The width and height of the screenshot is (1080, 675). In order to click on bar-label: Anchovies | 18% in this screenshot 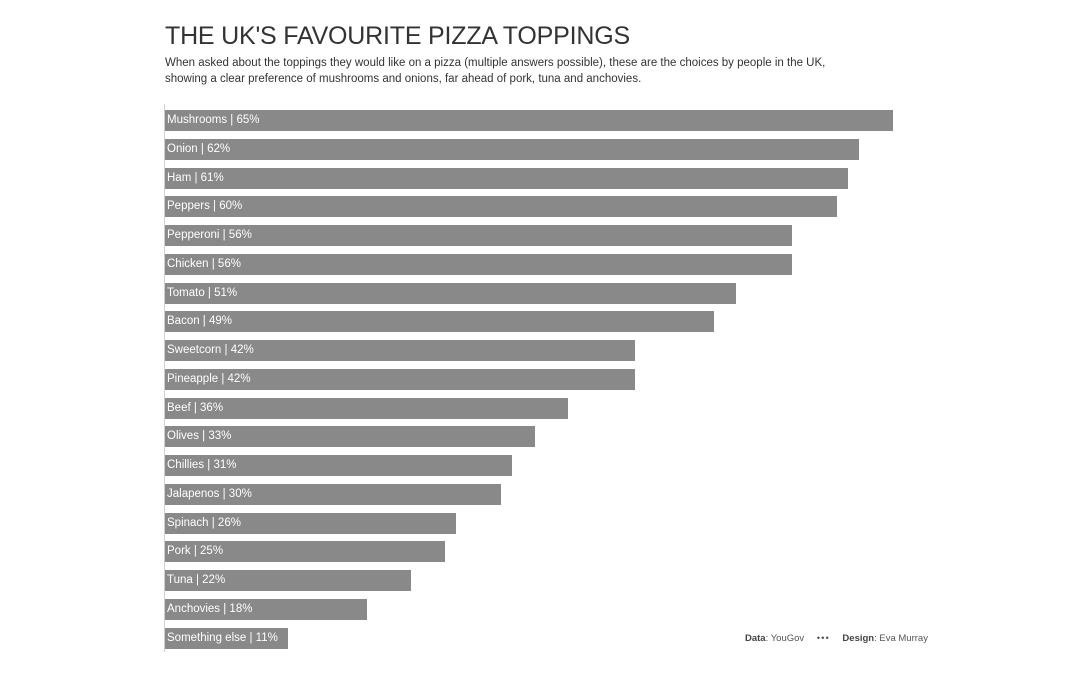, I will do `click(210, 608)`.